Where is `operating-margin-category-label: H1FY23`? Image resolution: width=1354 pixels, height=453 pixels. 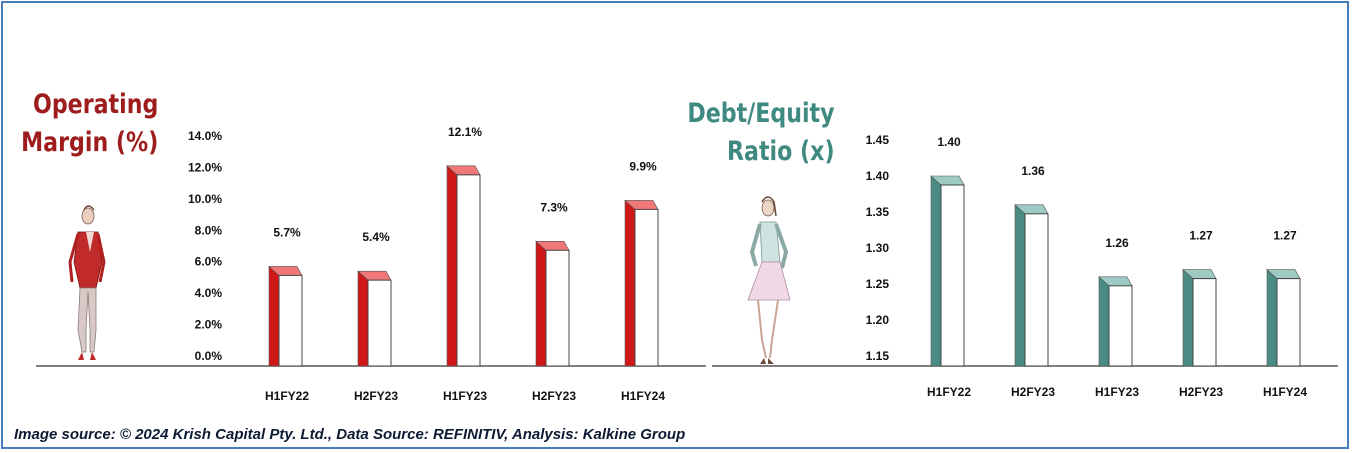
operating-margin-category-label: H1FY23 is located at coordinates (465, 396).